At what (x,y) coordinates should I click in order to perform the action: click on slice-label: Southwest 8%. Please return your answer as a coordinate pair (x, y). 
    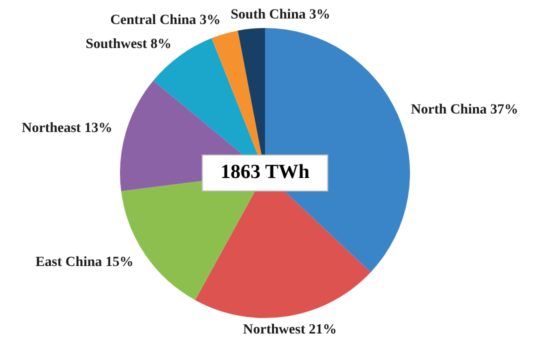
    Looking at the image, I should click on (129, 44).